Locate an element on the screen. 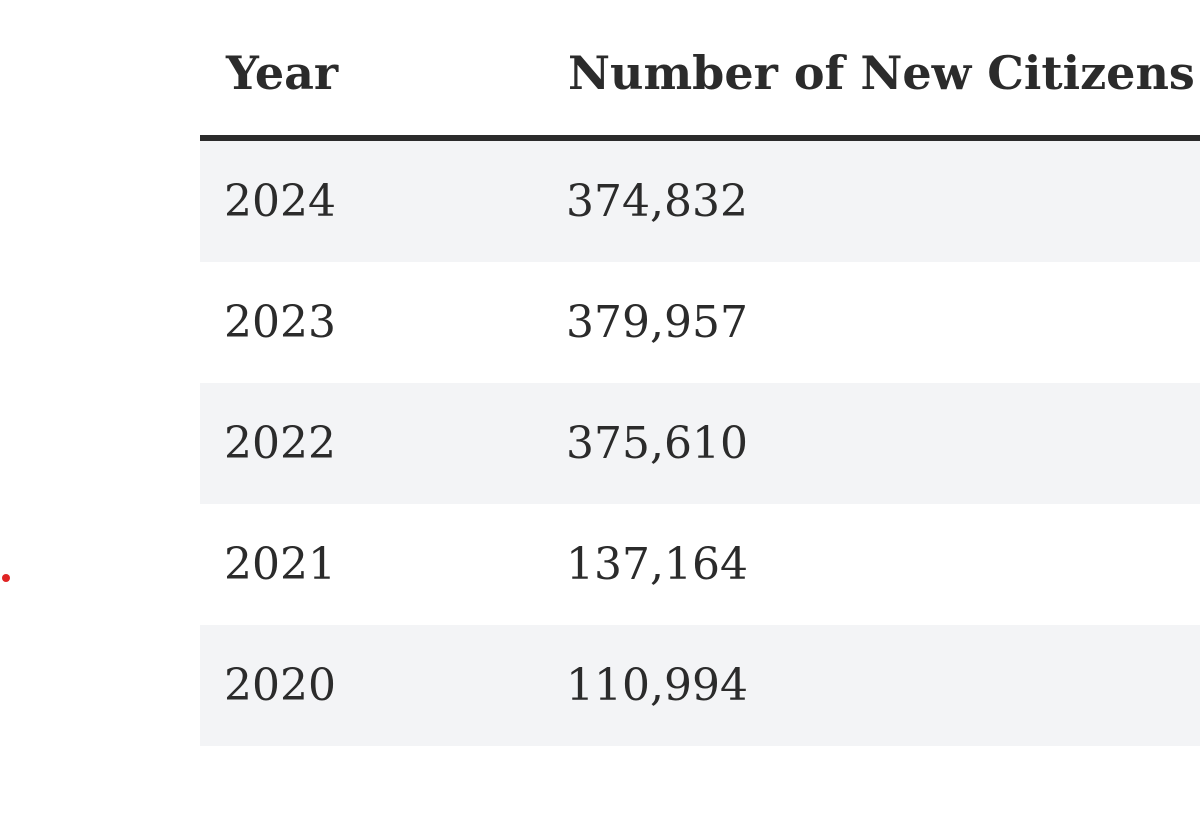  table-row: 2020 110,994 is located at coordinates (700, 685).